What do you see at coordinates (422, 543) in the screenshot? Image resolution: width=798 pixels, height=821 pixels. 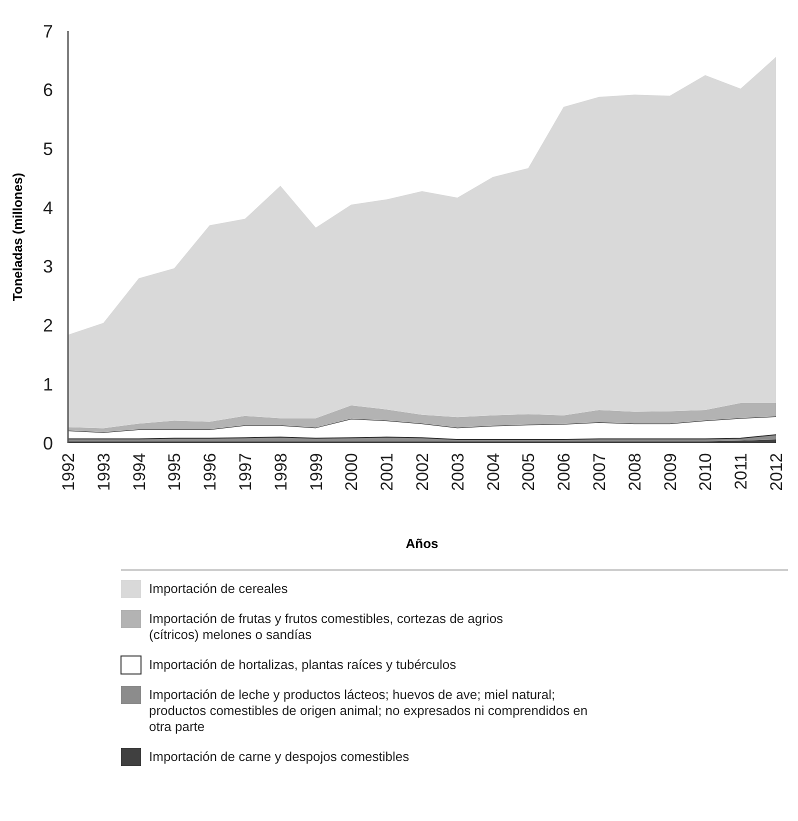 I see `x-axis-title: Años` at bounding box center [422, 543].